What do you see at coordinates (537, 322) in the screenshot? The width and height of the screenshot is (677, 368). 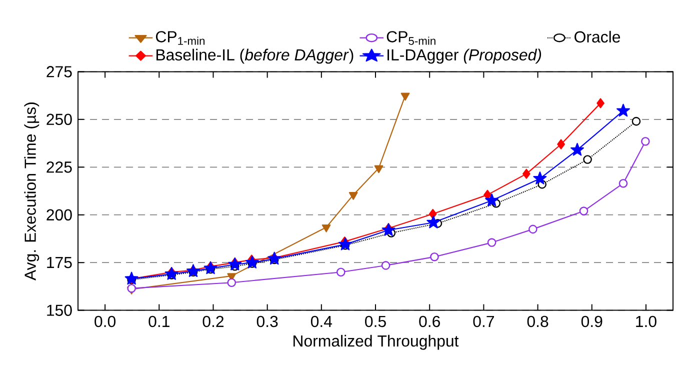 I see `x-tick-label: 0.8` at bounding box center [537, 322].